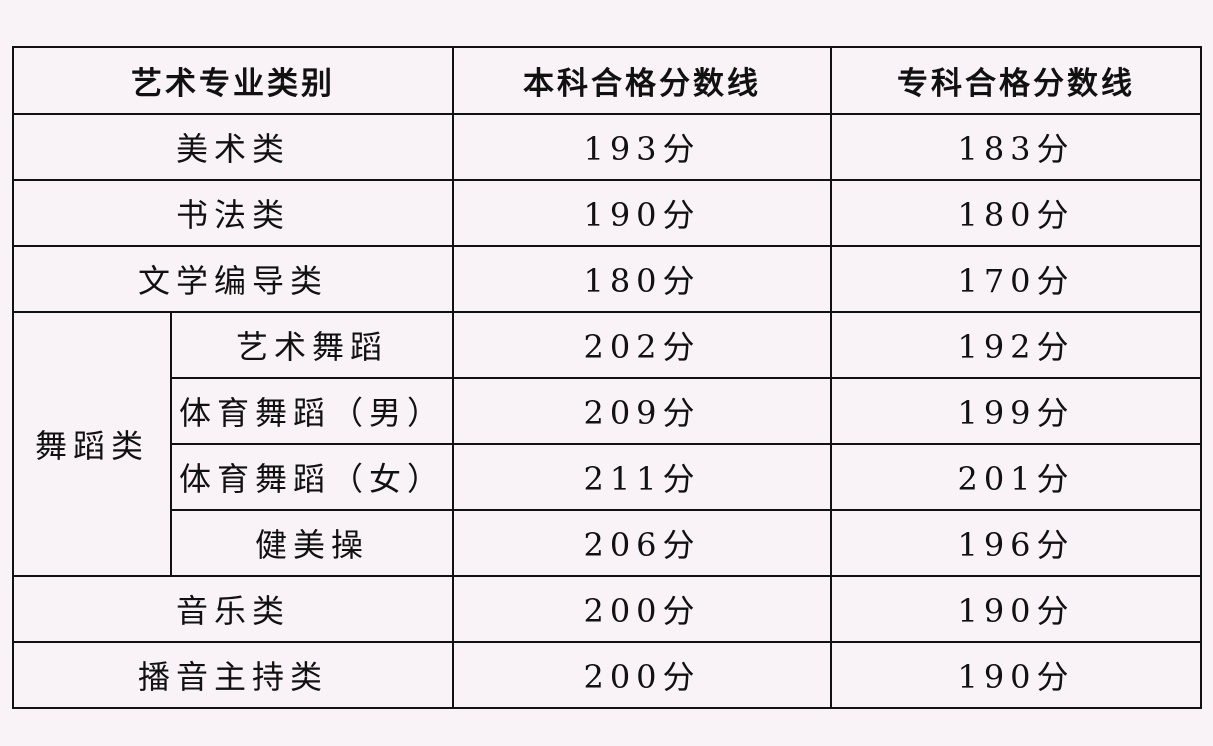 This screenshot has height=746, width=1213. Describe the element at coordinates (1016, 345) in the screenshot. I see `junior-cell: 192分` at that location.